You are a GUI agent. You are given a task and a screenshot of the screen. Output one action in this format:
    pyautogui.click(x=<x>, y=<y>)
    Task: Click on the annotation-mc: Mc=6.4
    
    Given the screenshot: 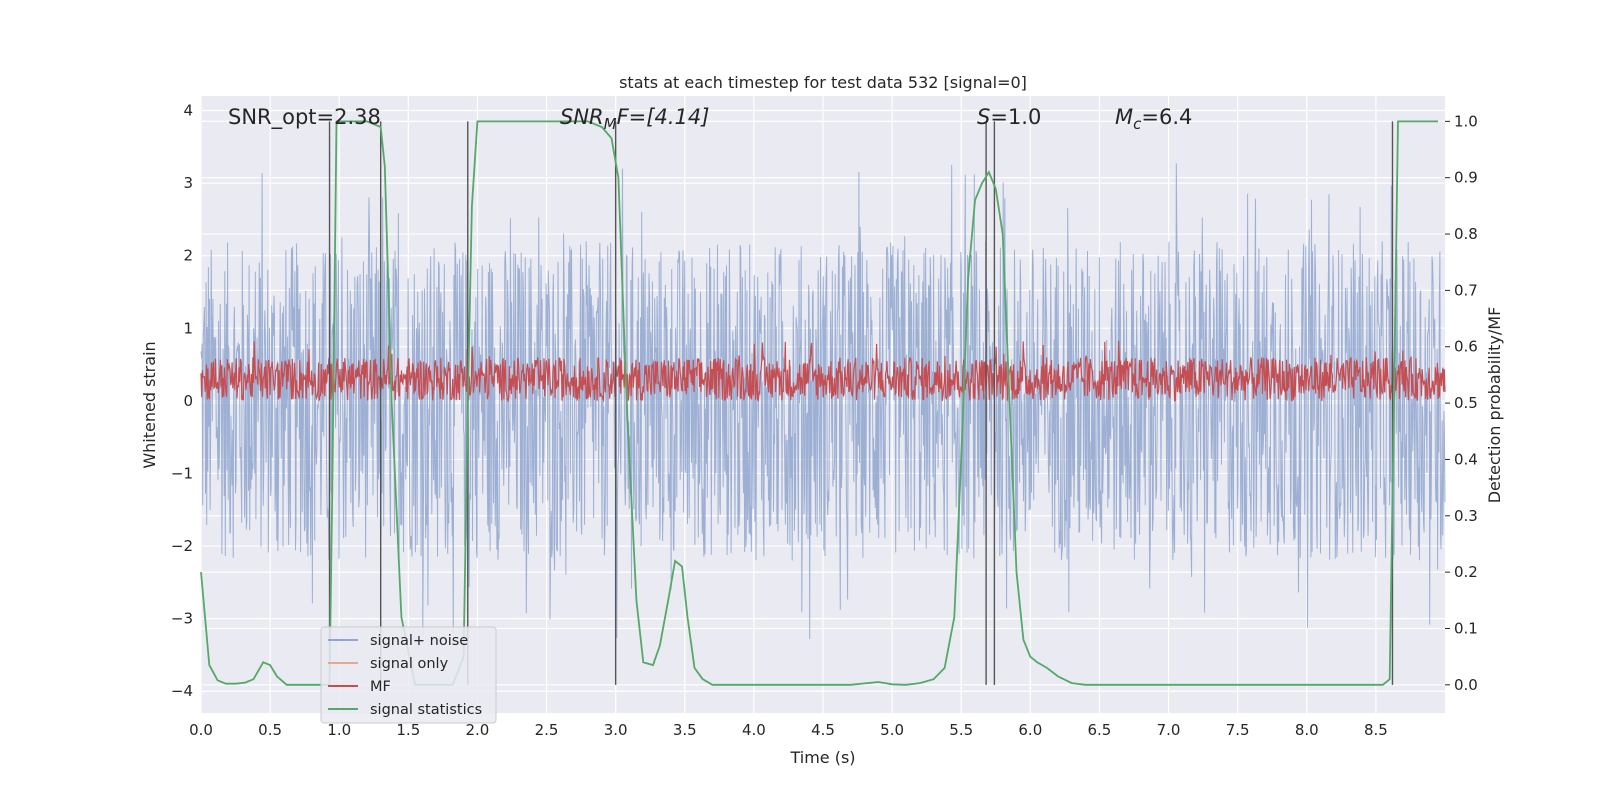 What is the action you would take?
    pyautogui.click(x=1153, y=119)
    